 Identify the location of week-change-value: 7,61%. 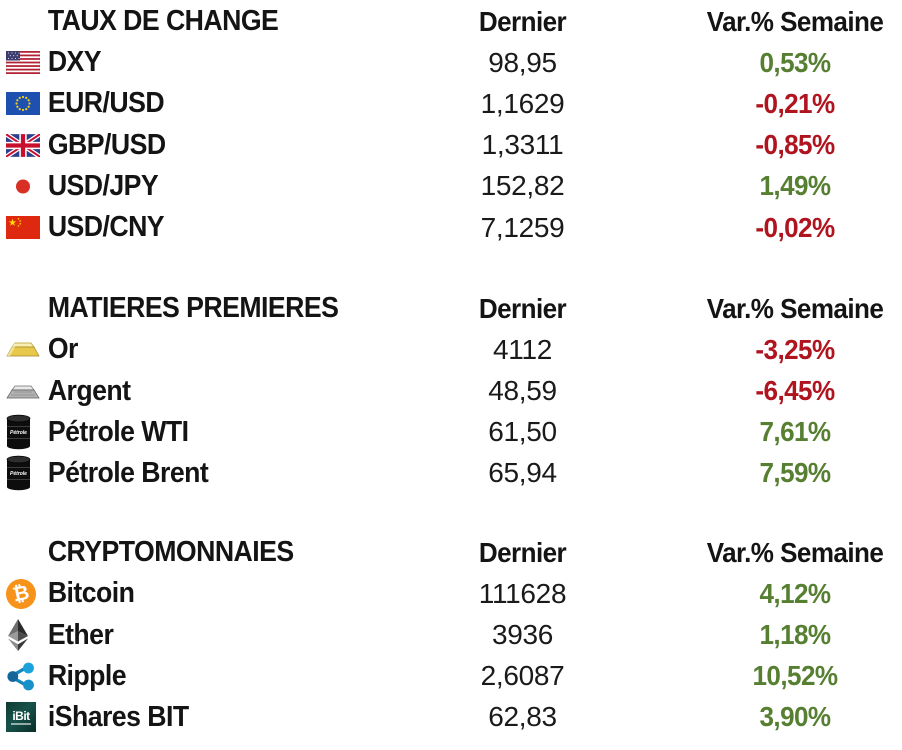
(795, 432).